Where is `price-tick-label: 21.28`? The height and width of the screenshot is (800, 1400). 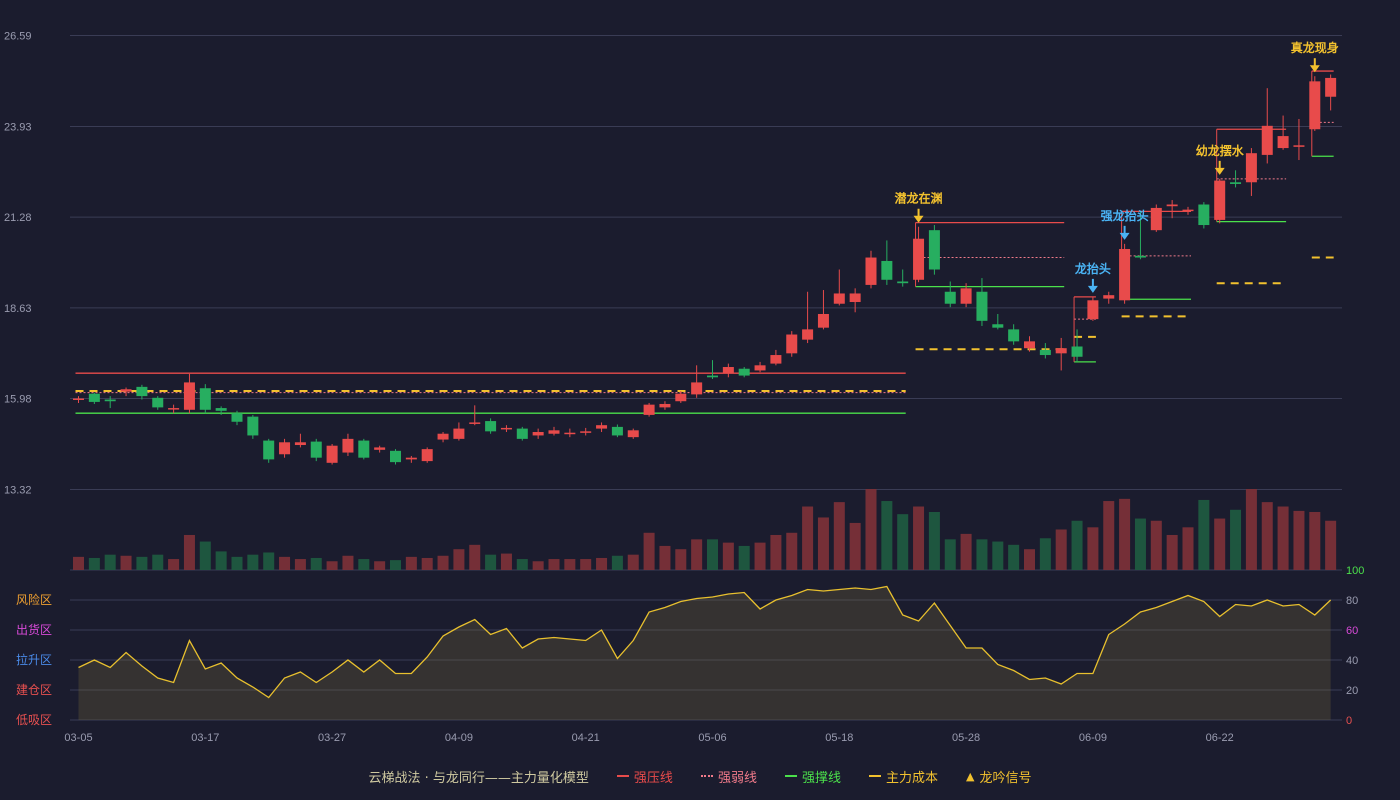 price-tick-label: 21.28 is located at coordinates (18, 218).